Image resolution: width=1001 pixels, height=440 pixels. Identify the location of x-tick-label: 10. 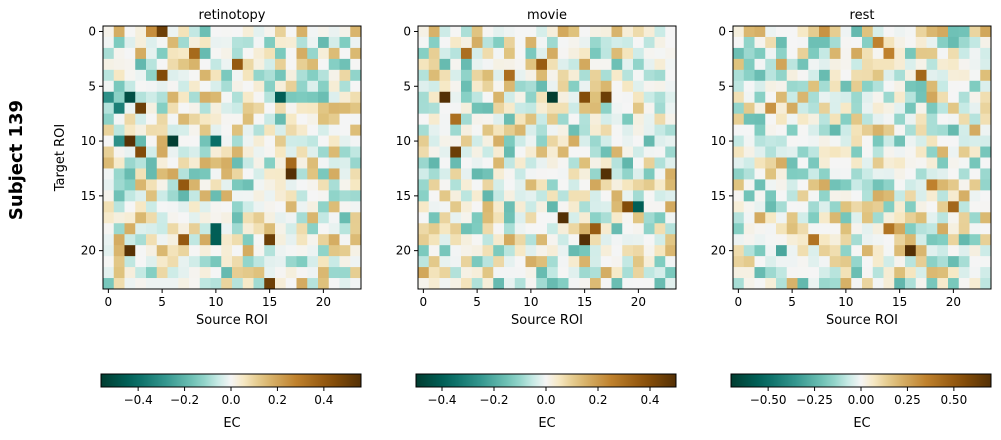
(215, 302).